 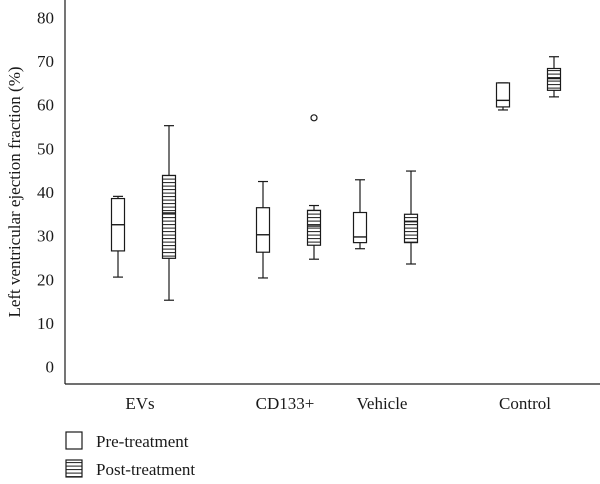 I want to click on outlier-point, so click(x=314, y=118).